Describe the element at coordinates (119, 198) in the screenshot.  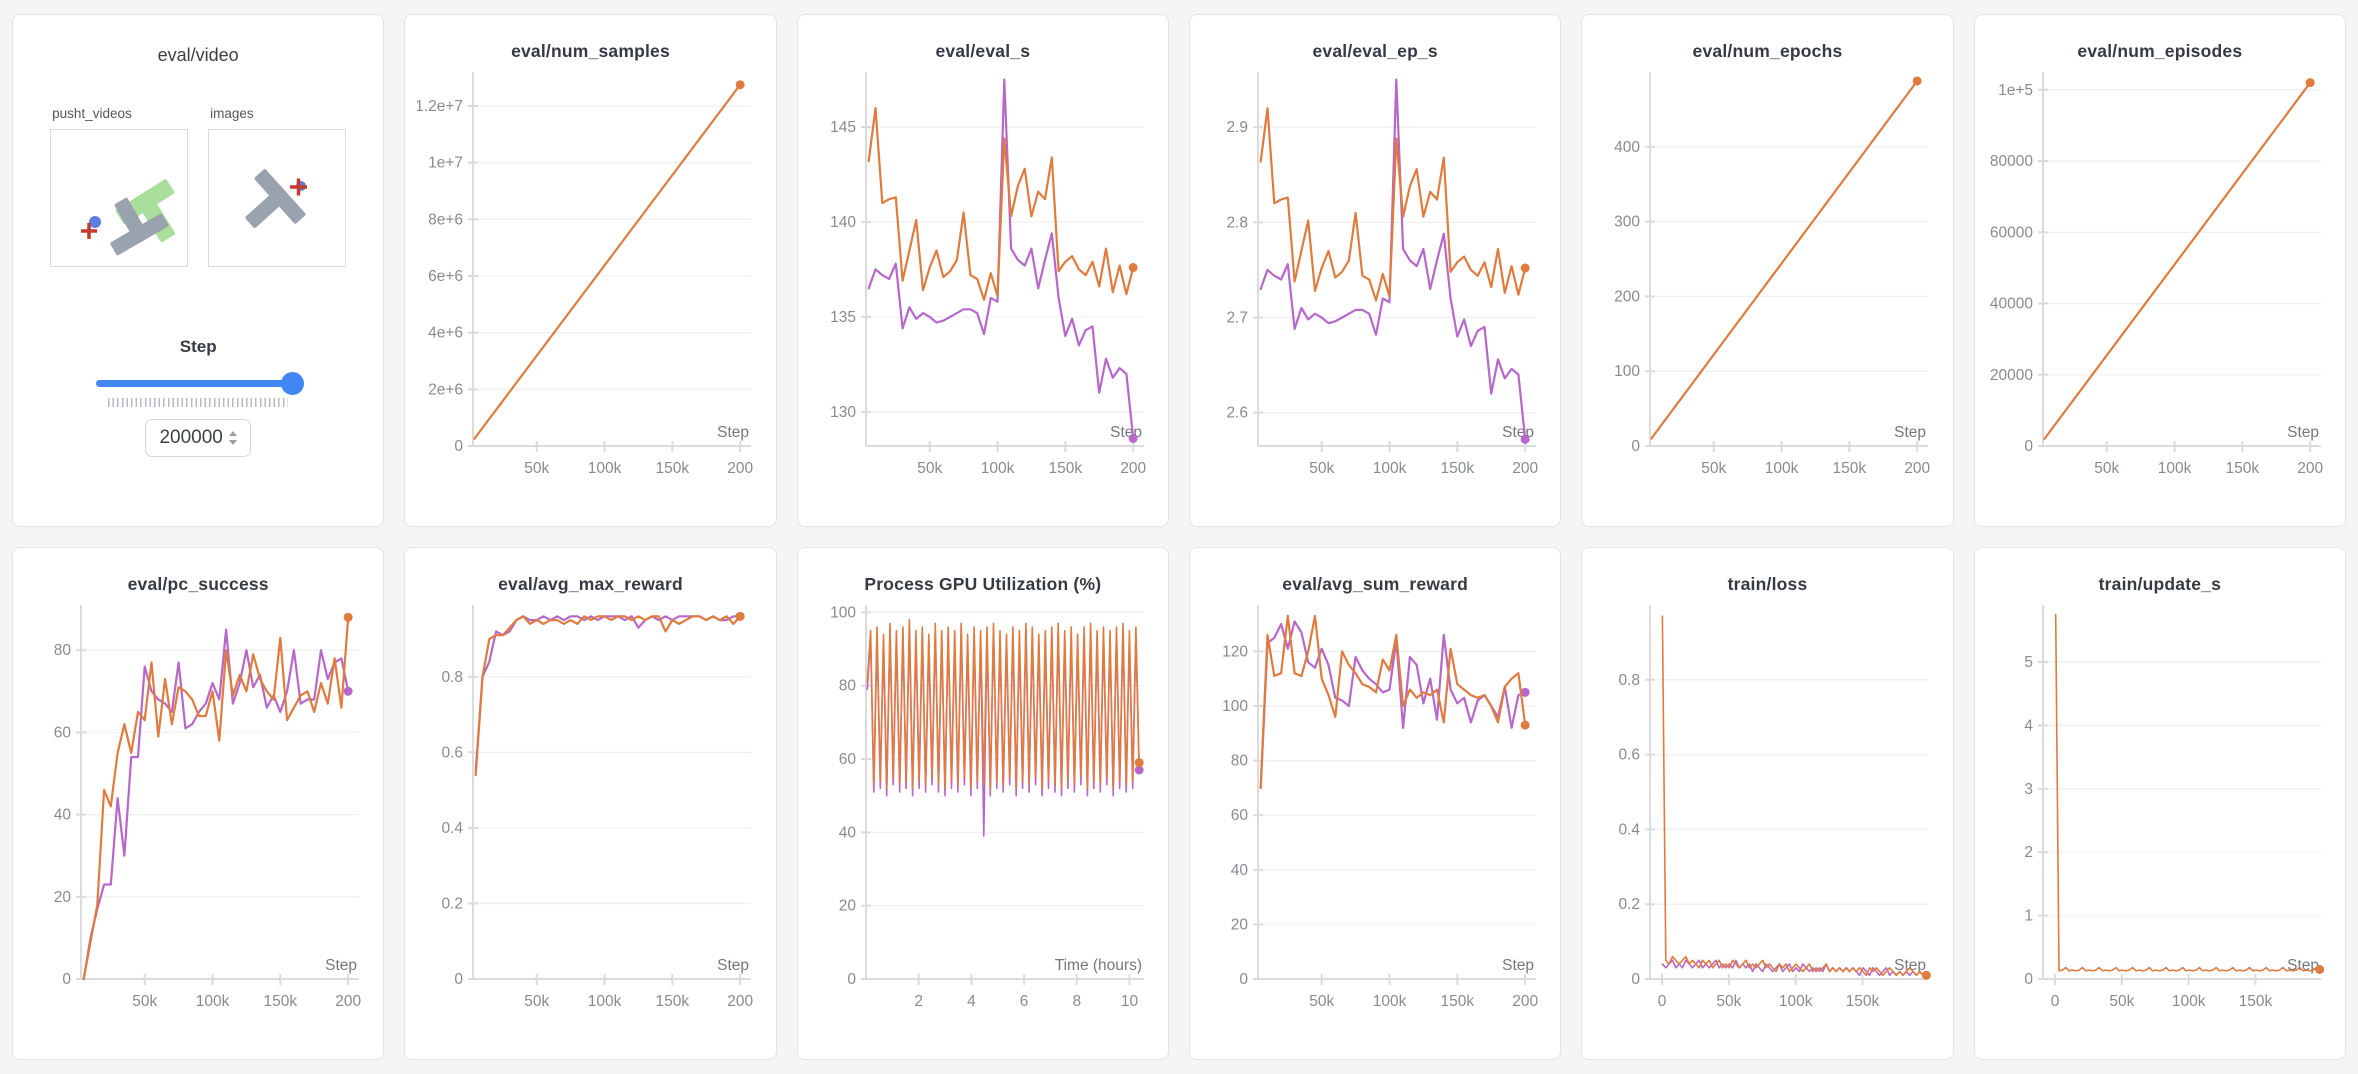
I see `media-thumbnail-pusht-videos` at that location.